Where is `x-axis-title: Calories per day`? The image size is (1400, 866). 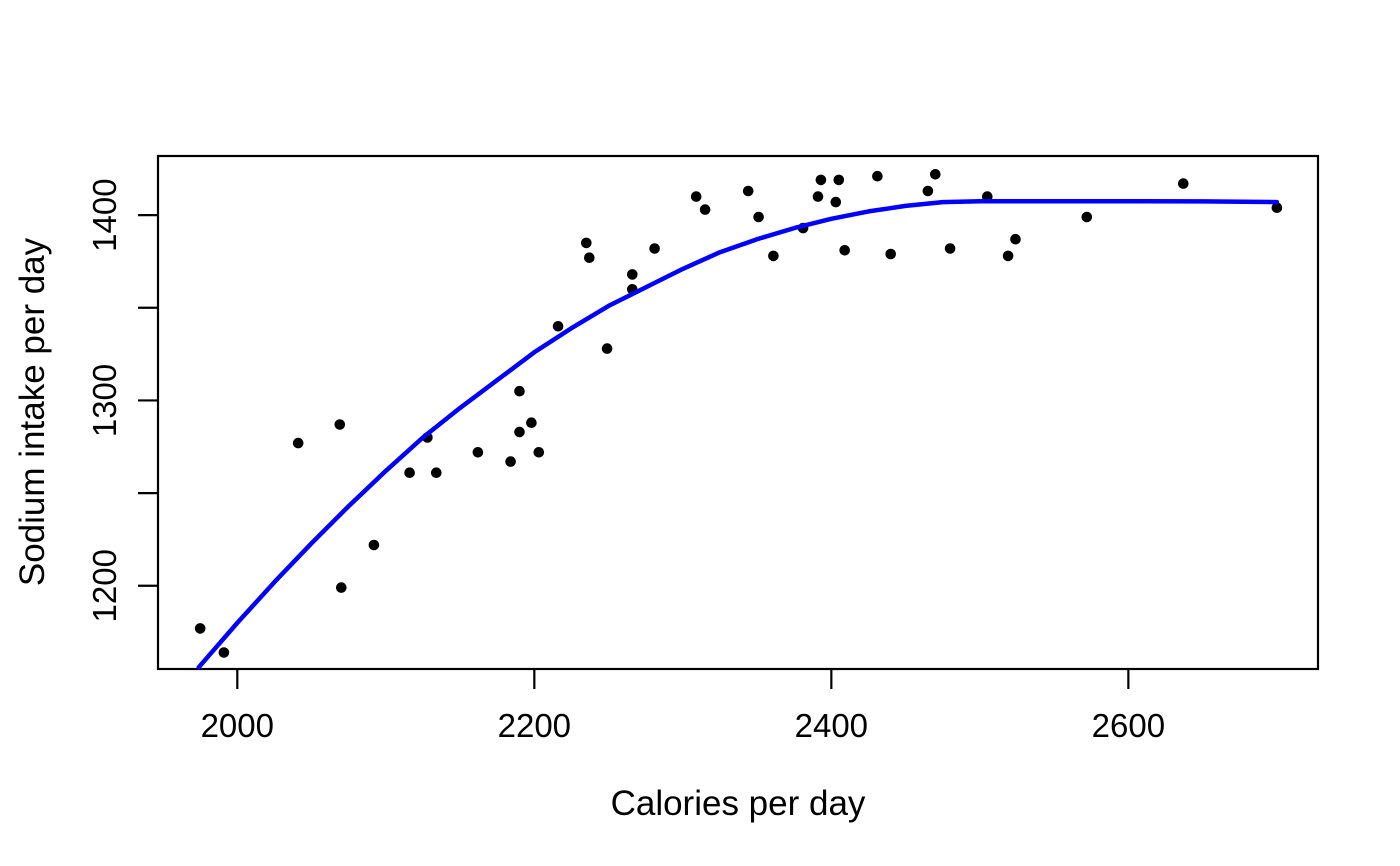 x-axis-title: Calories per day is located at coordinates (738, 803).